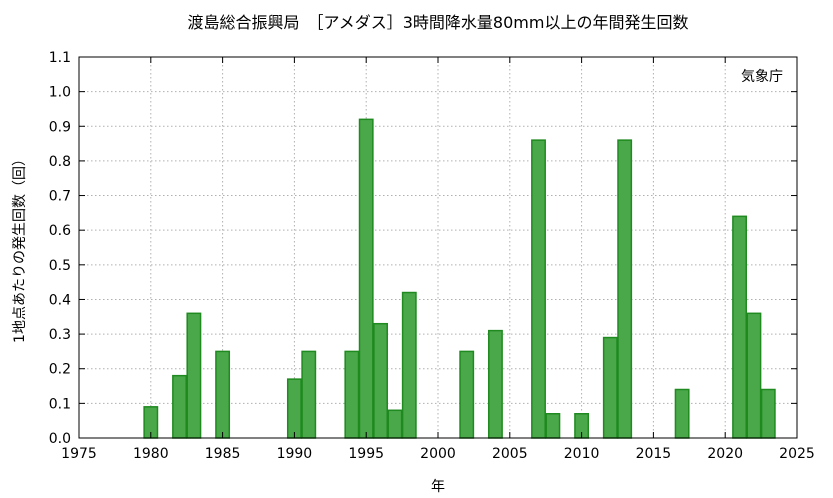 The image size is (833, 498). I want to click on y-tick-label: 0.0, so click(60, 439).